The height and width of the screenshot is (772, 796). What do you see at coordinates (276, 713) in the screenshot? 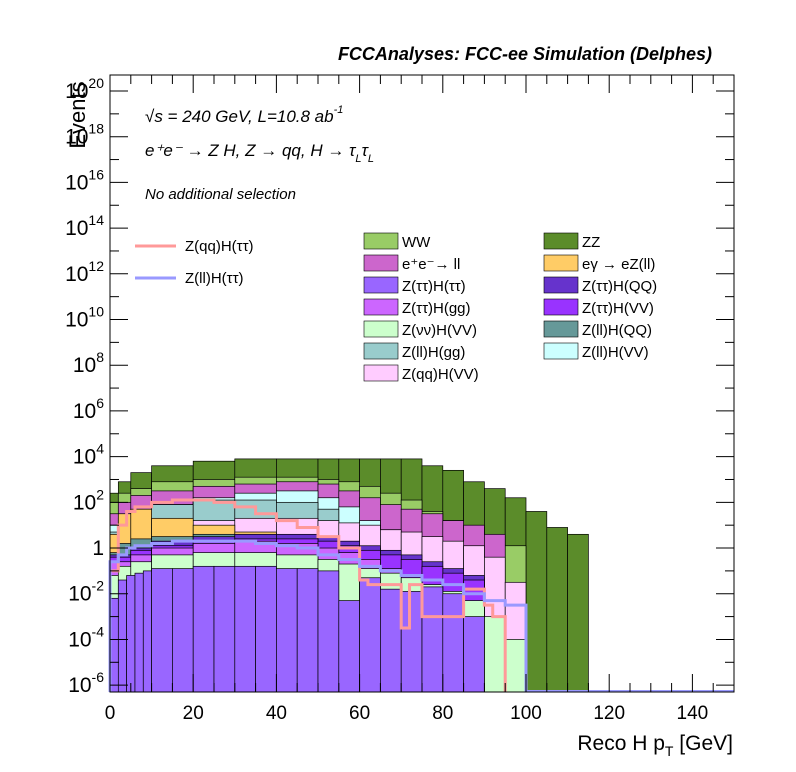
I see `x-tick-label: 40` at bounding box center [276, 713].